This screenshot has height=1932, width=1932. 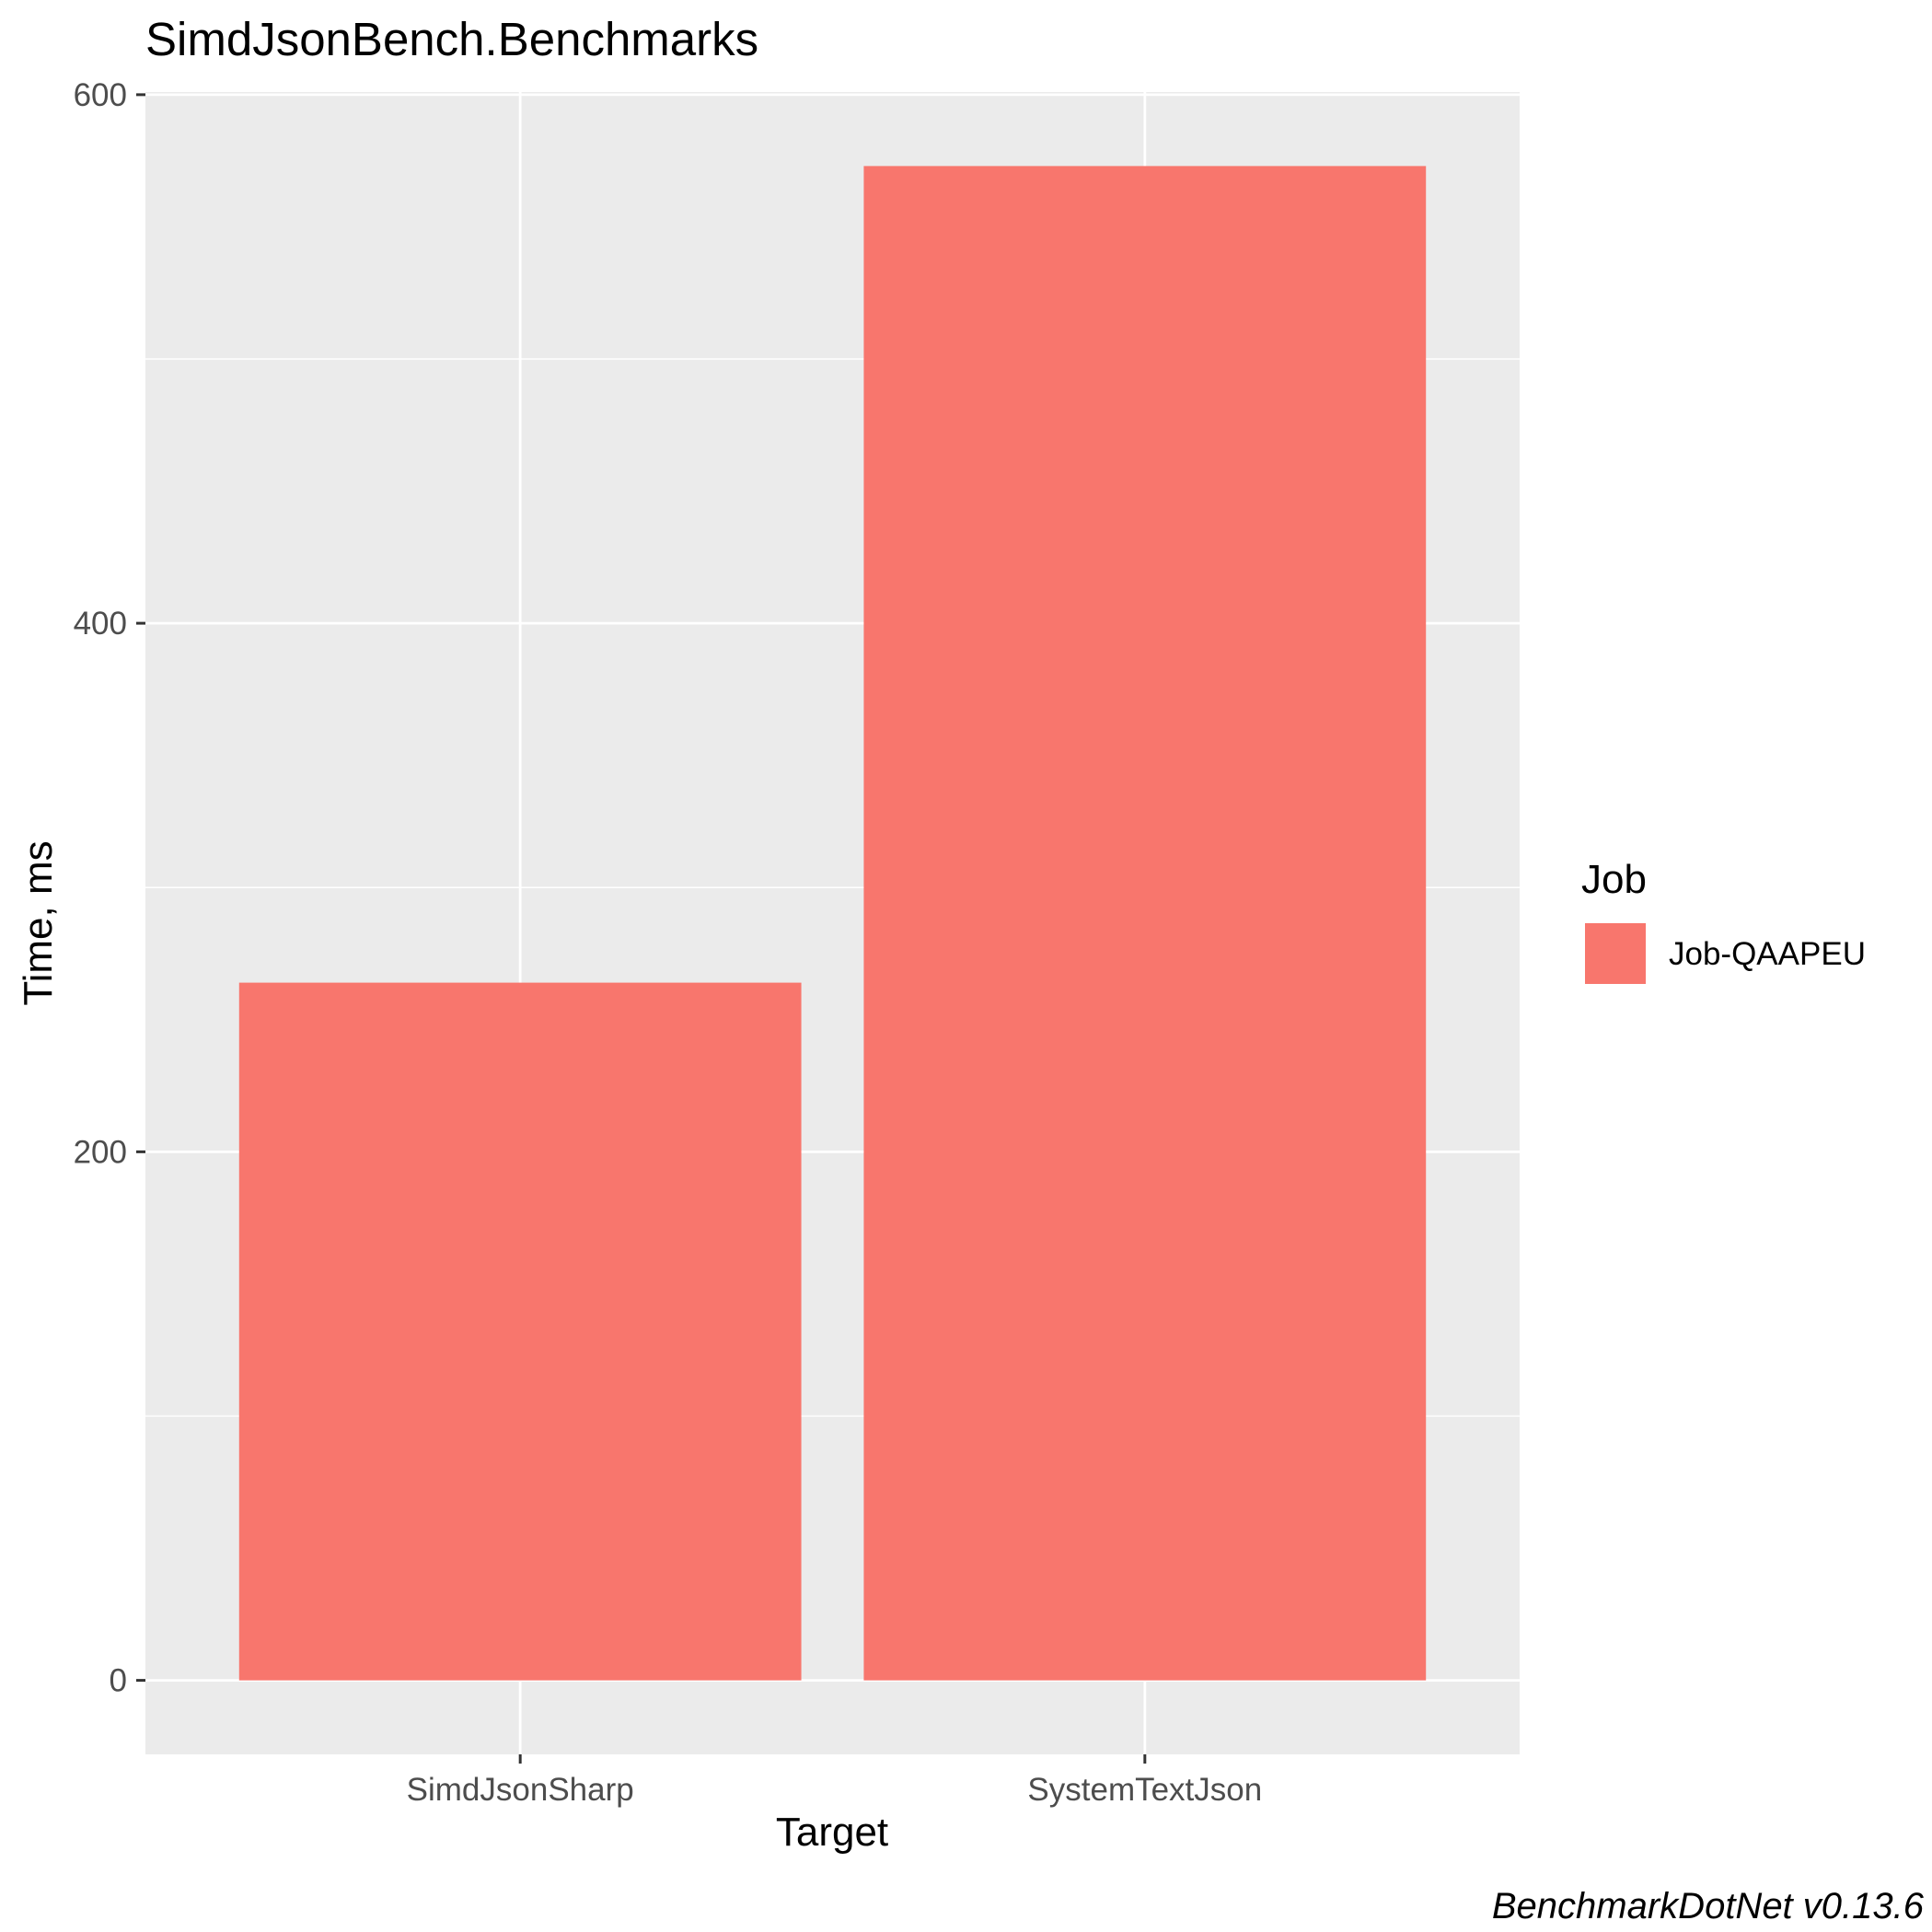 I want to click on caption: BenchmarkDotNet v0.13.6, so click(x=1709, y=1906).